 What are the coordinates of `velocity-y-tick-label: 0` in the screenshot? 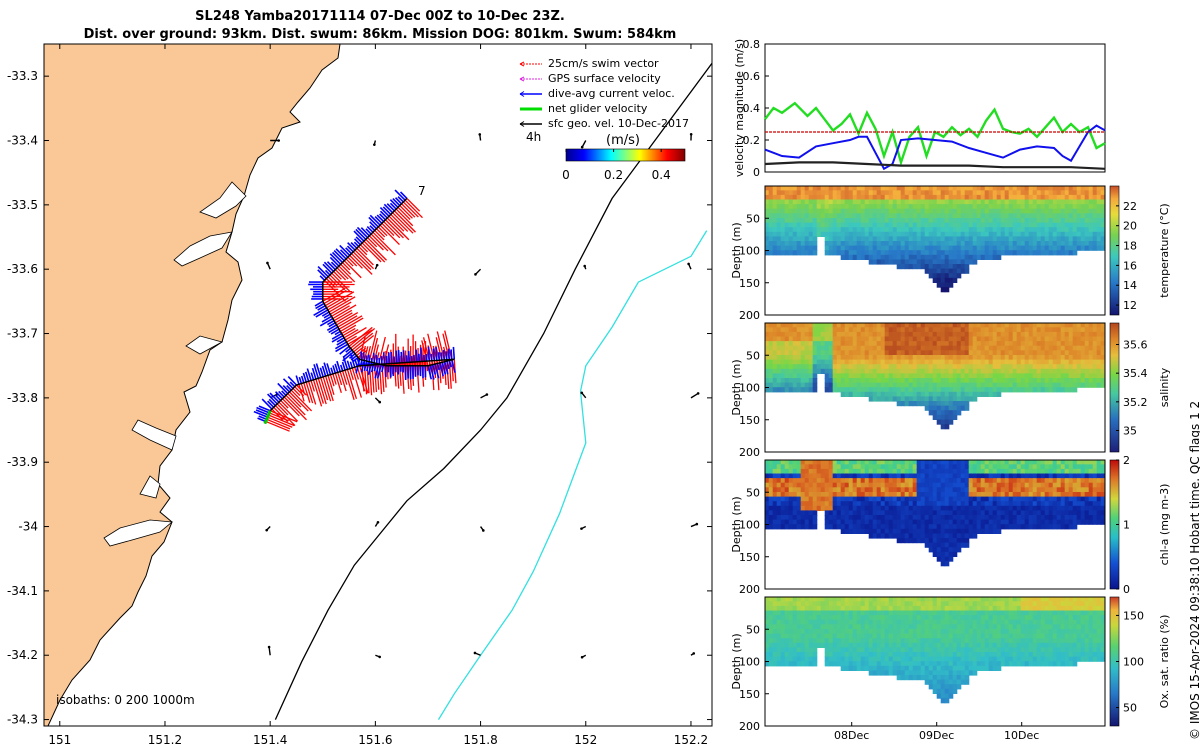 It's located at (756, 172).